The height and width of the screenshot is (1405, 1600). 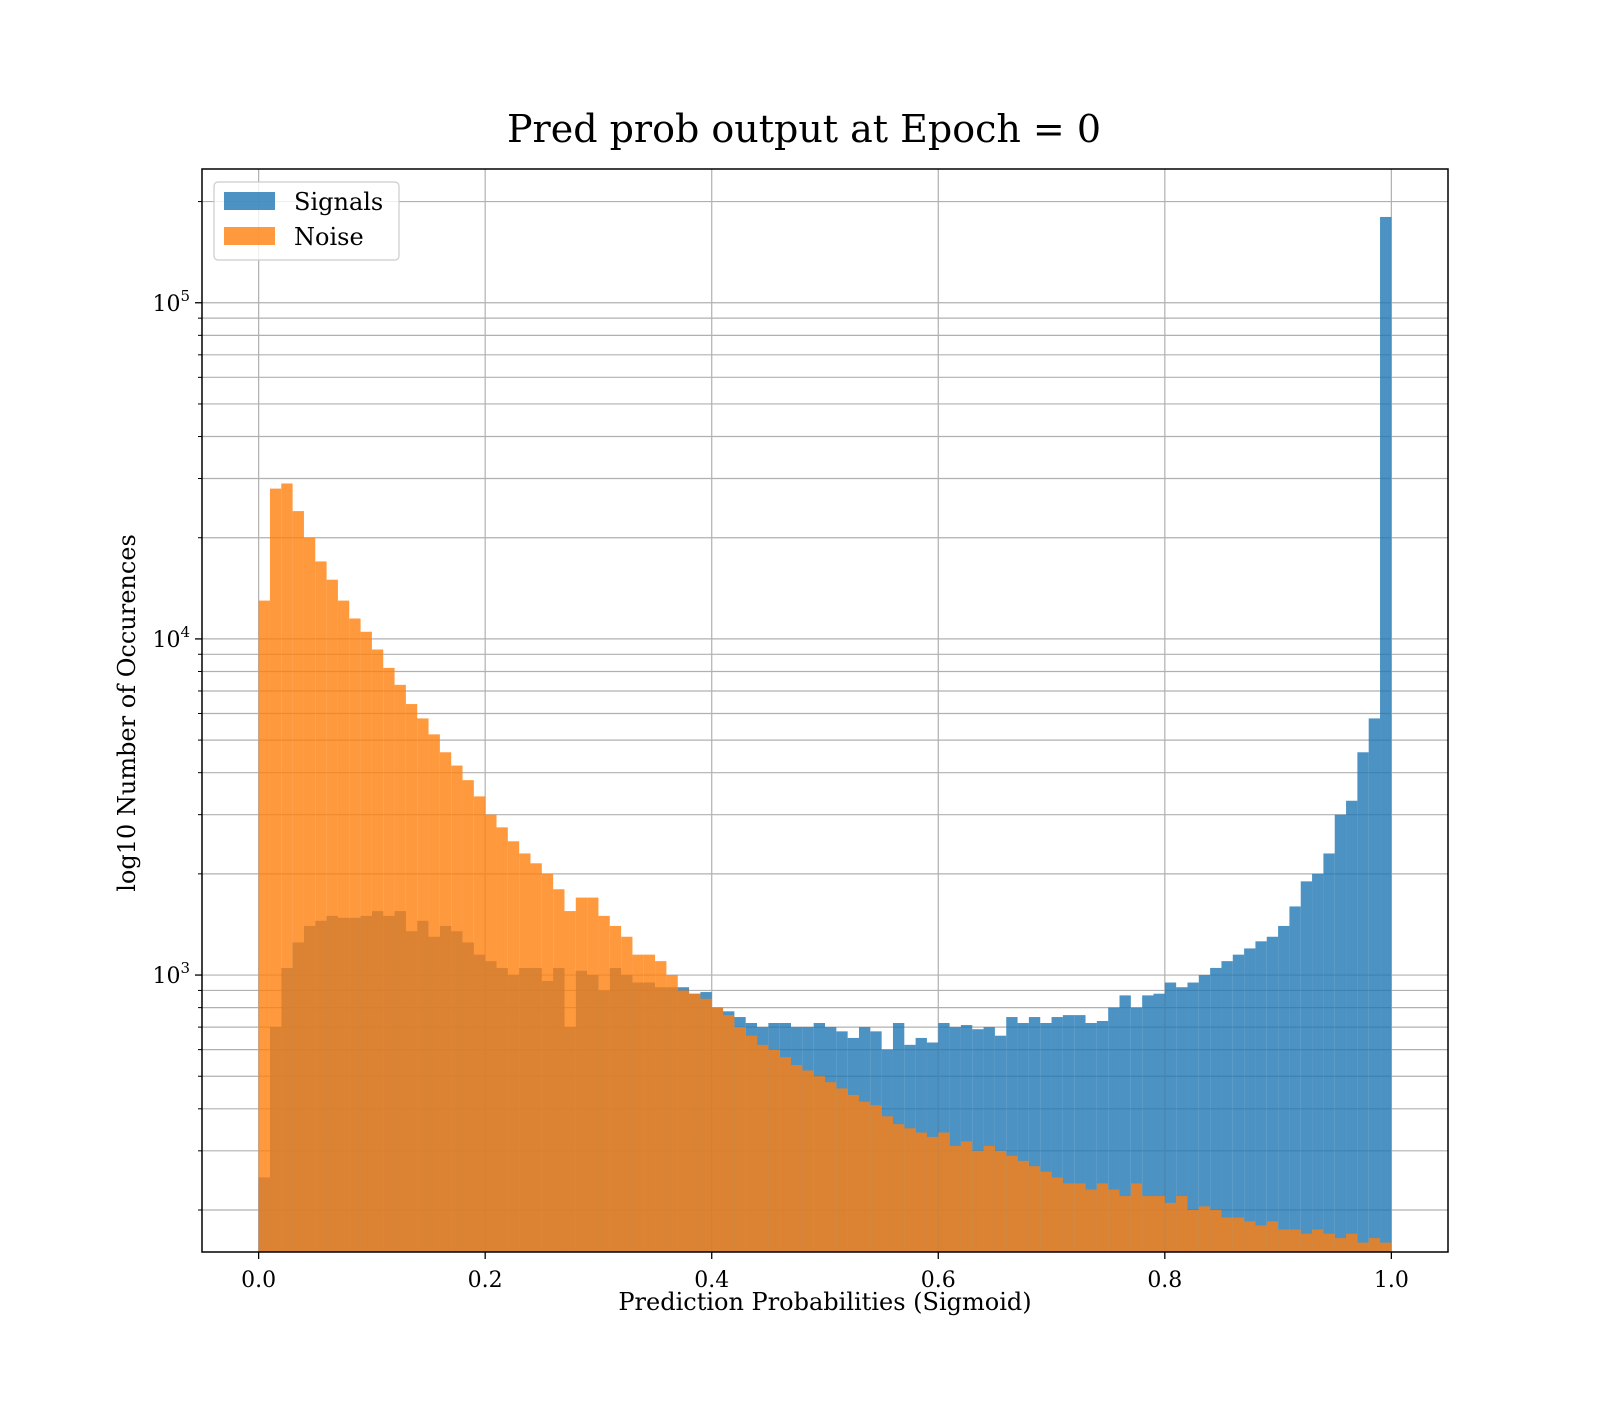 I want to click on x-tick-label: 0.2, so click(x=485, y=1280).